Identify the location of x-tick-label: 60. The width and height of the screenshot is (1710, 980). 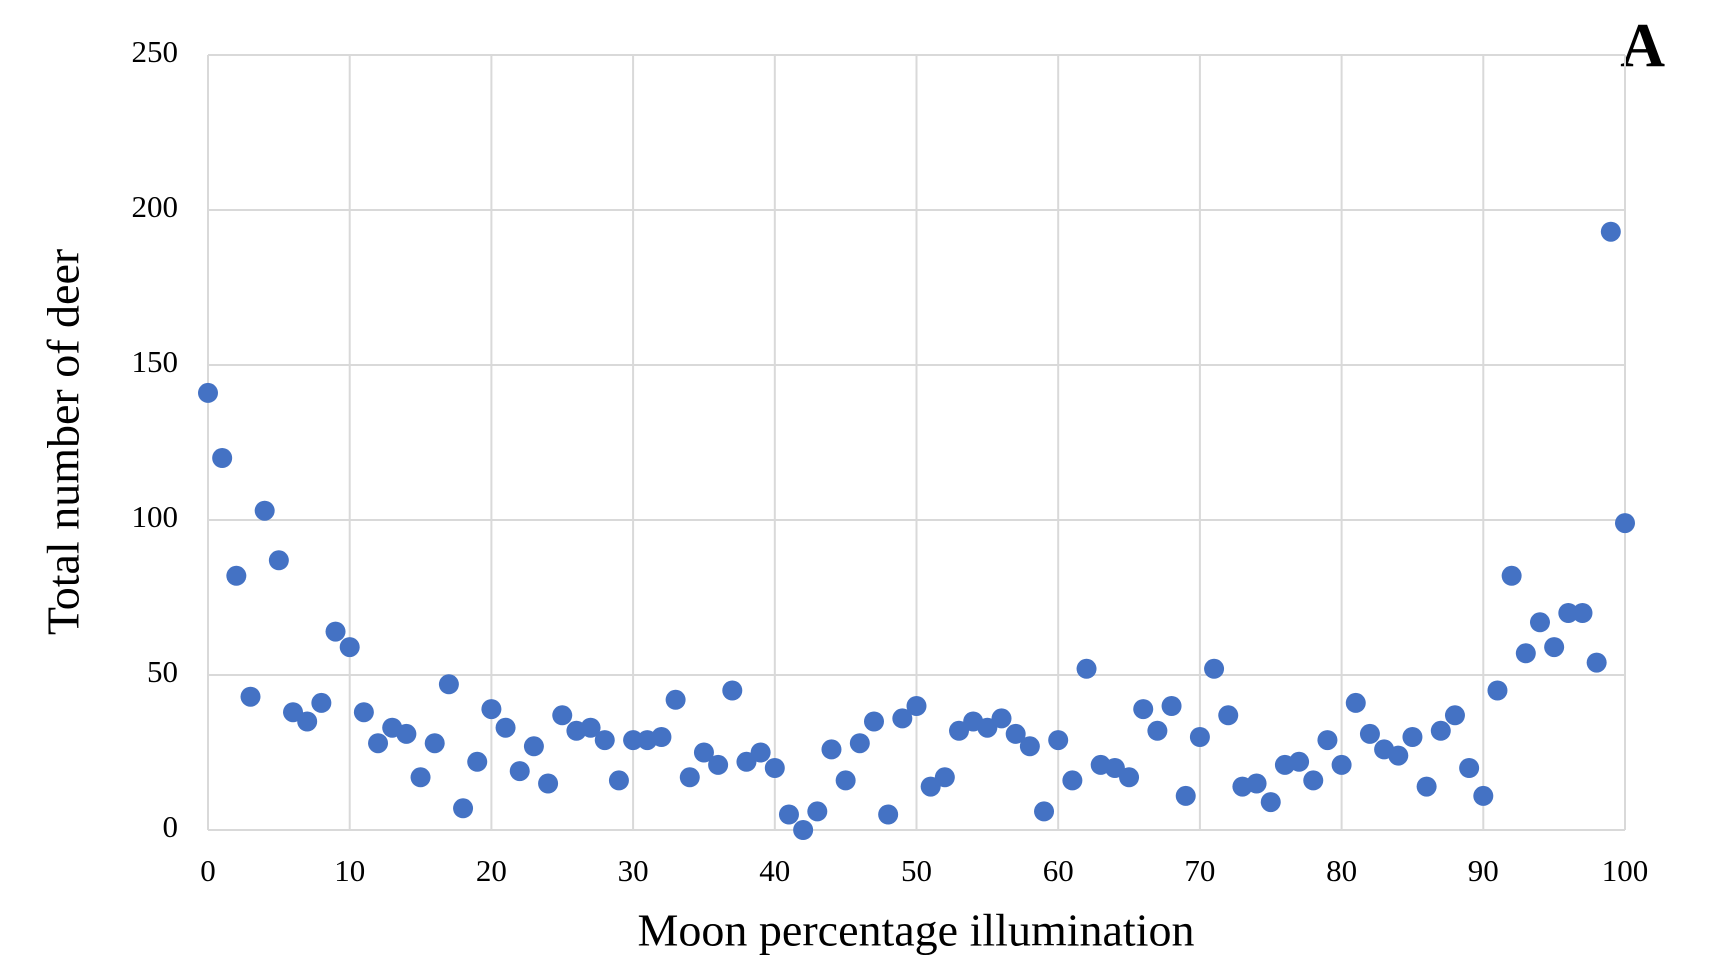
(1058, 870).